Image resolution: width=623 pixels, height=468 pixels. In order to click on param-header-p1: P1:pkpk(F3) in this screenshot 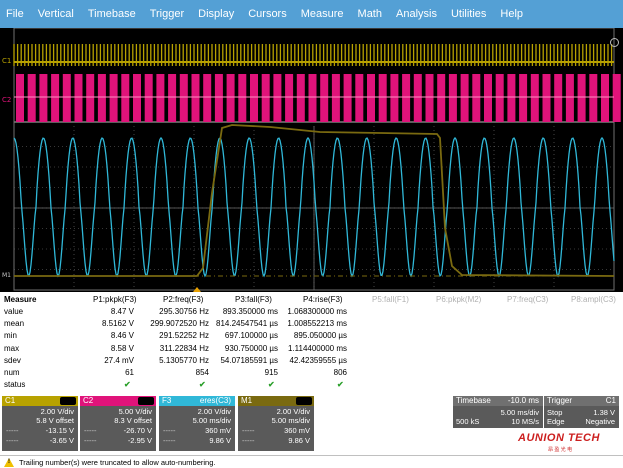, I will do `click(115, 299)`.